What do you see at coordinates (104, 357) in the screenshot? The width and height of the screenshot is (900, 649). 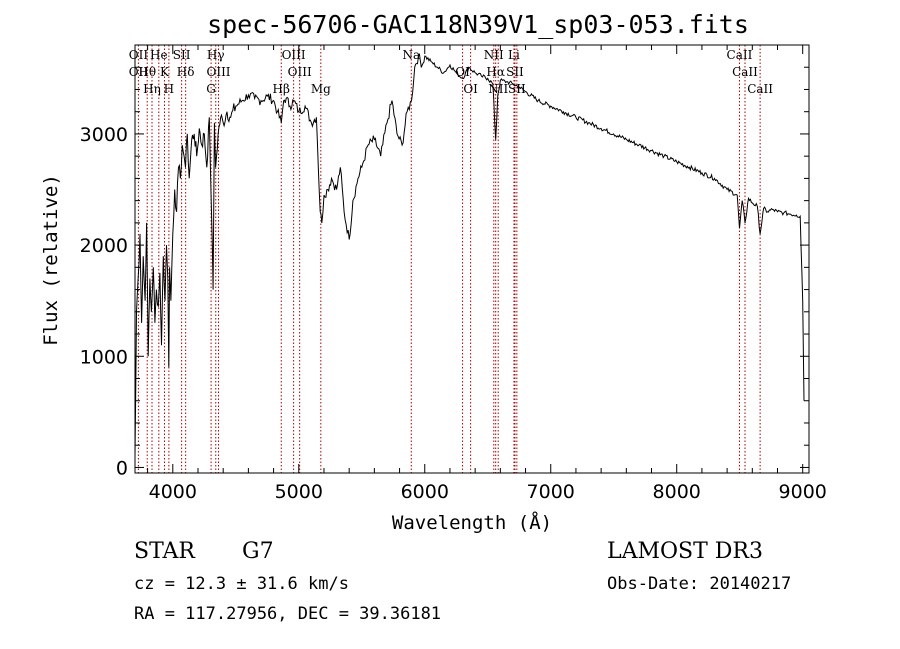 I see `y-tick-label: 1000` at bounding box center [104, 357].